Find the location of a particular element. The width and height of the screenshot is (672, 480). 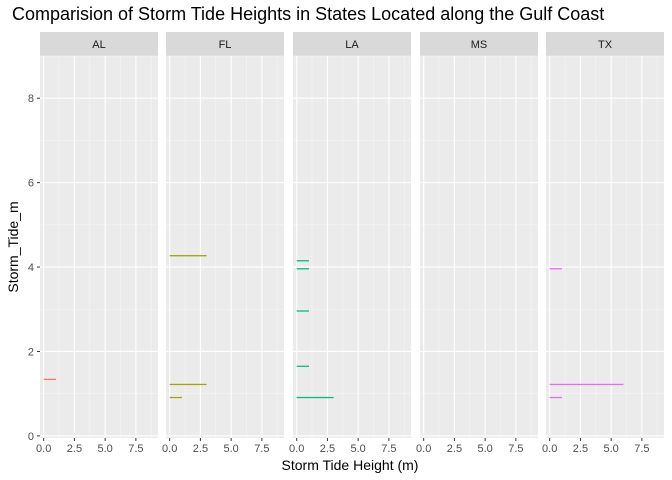

y-tick-label: 0 is located at coordinates (31, 437).